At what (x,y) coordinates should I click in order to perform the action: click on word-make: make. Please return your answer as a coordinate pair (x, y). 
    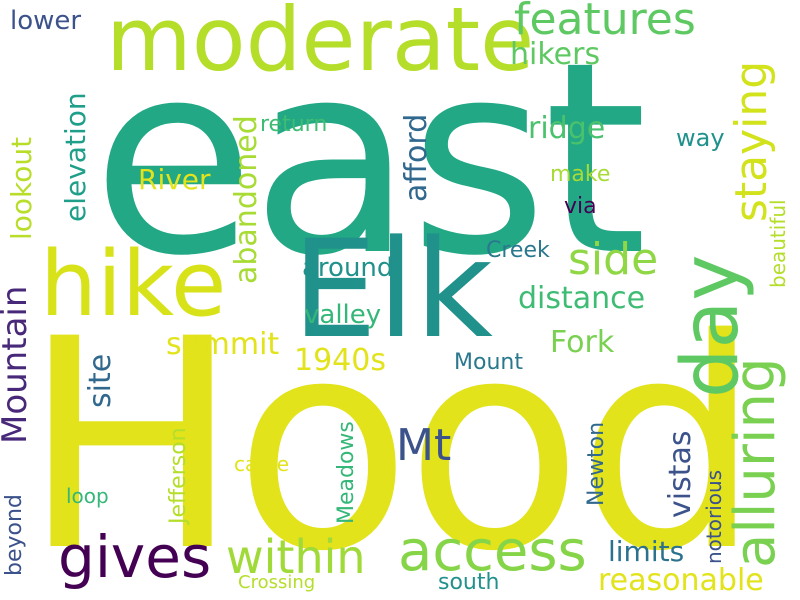
    Looking at the image, I should click on (580, 174).